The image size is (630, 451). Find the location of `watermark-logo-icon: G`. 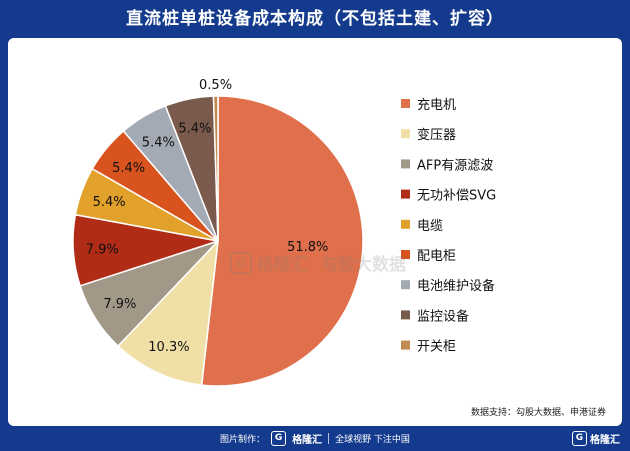

watermark-logo-icon: G is located at coordinates (241, 262).